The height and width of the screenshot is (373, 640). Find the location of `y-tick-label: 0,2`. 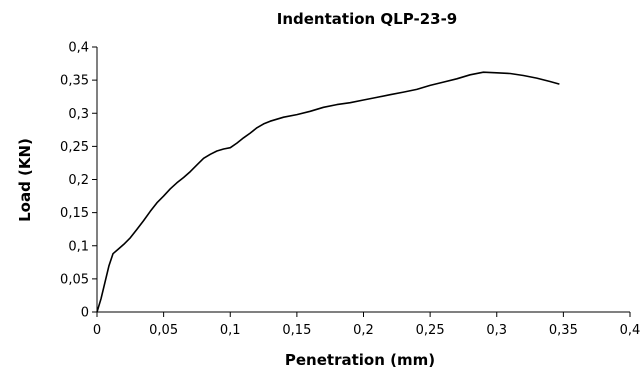

y-tick-label: 0,2 is located at coordinates (78, 180).